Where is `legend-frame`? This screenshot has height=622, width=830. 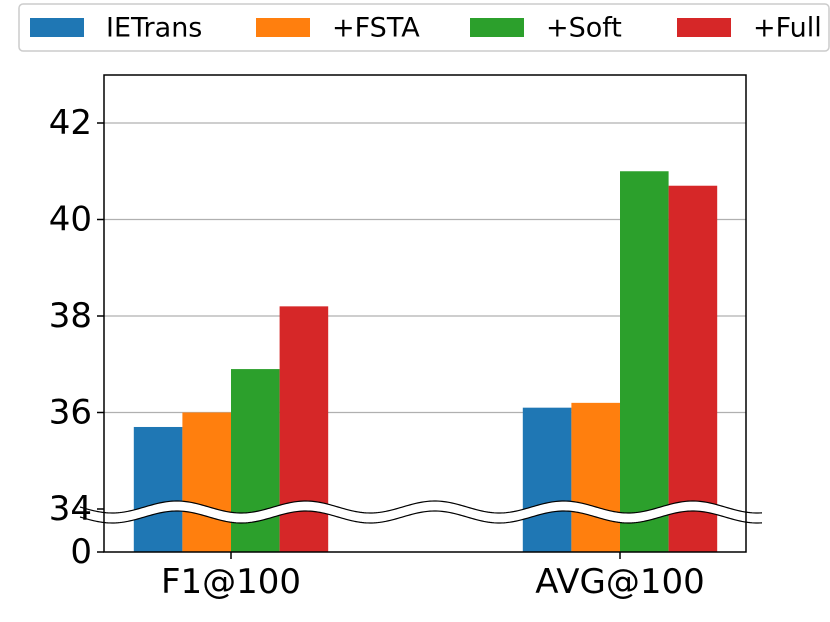 legend-frame is located at coordinates (424, 27).